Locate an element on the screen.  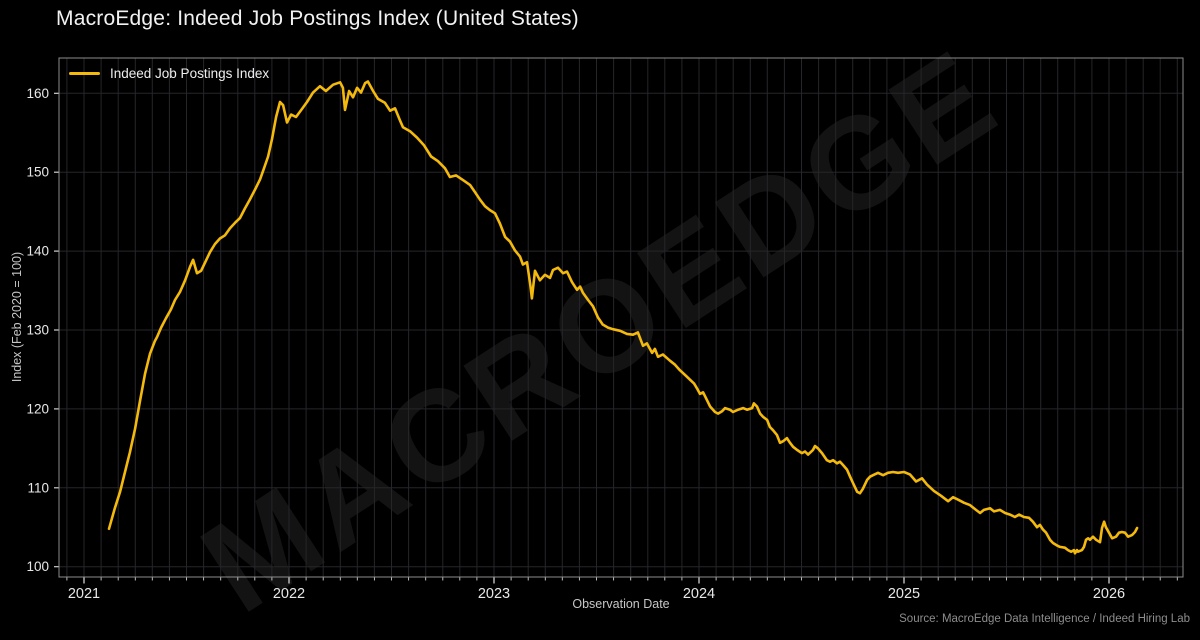
legend: Indeed Job Postings Index is located at coordinates (169, 73).